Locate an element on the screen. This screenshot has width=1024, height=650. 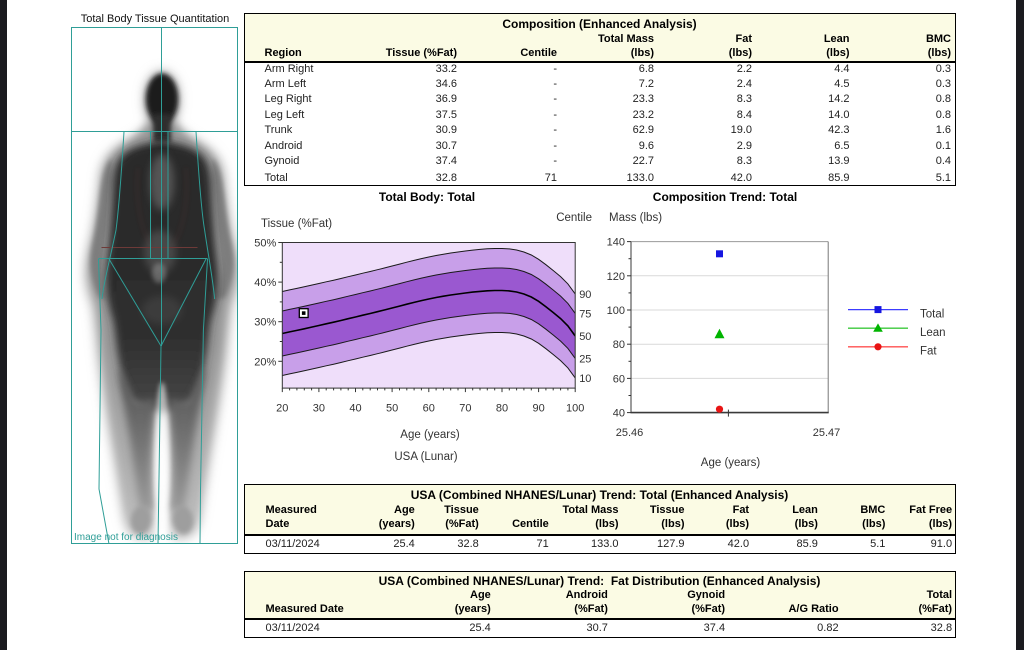
svg-text: Fat is located at coordinates (928, 352).